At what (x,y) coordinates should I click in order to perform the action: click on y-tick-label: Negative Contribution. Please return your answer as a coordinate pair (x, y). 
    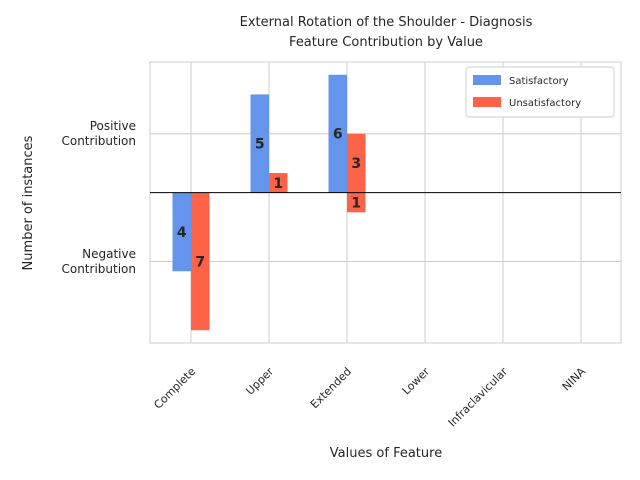
    Looking at the image, I should click on (98, 261).